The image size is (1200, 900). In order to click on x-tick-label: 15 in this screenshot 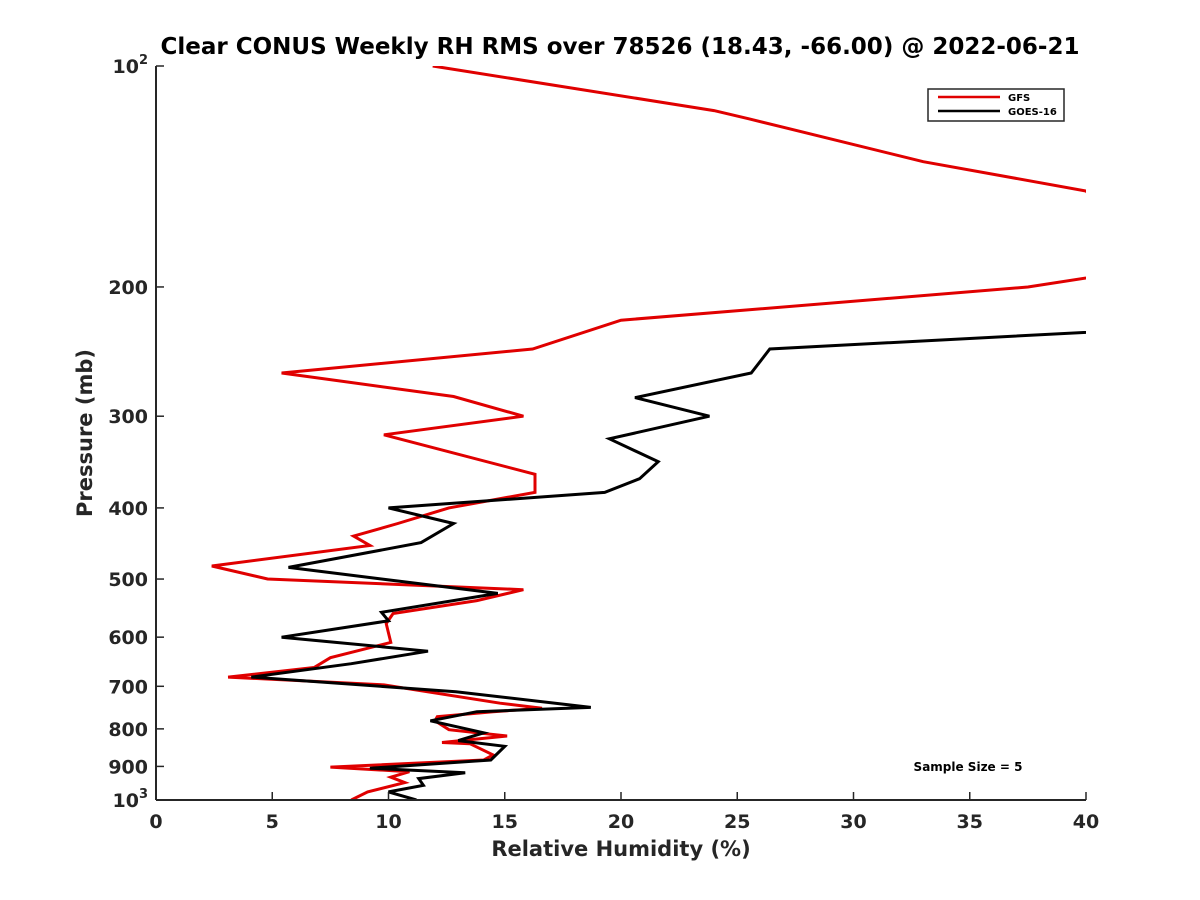, I will do `click(505, 822)`.